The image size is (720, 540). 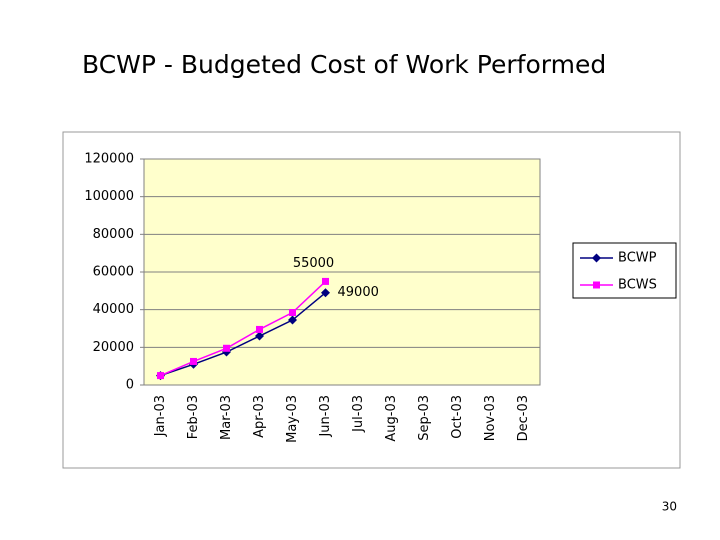 What do you see at coordinates (358, 292) in the screenshot?
I see `data-label: 49000` at bounding box center [358, 292].